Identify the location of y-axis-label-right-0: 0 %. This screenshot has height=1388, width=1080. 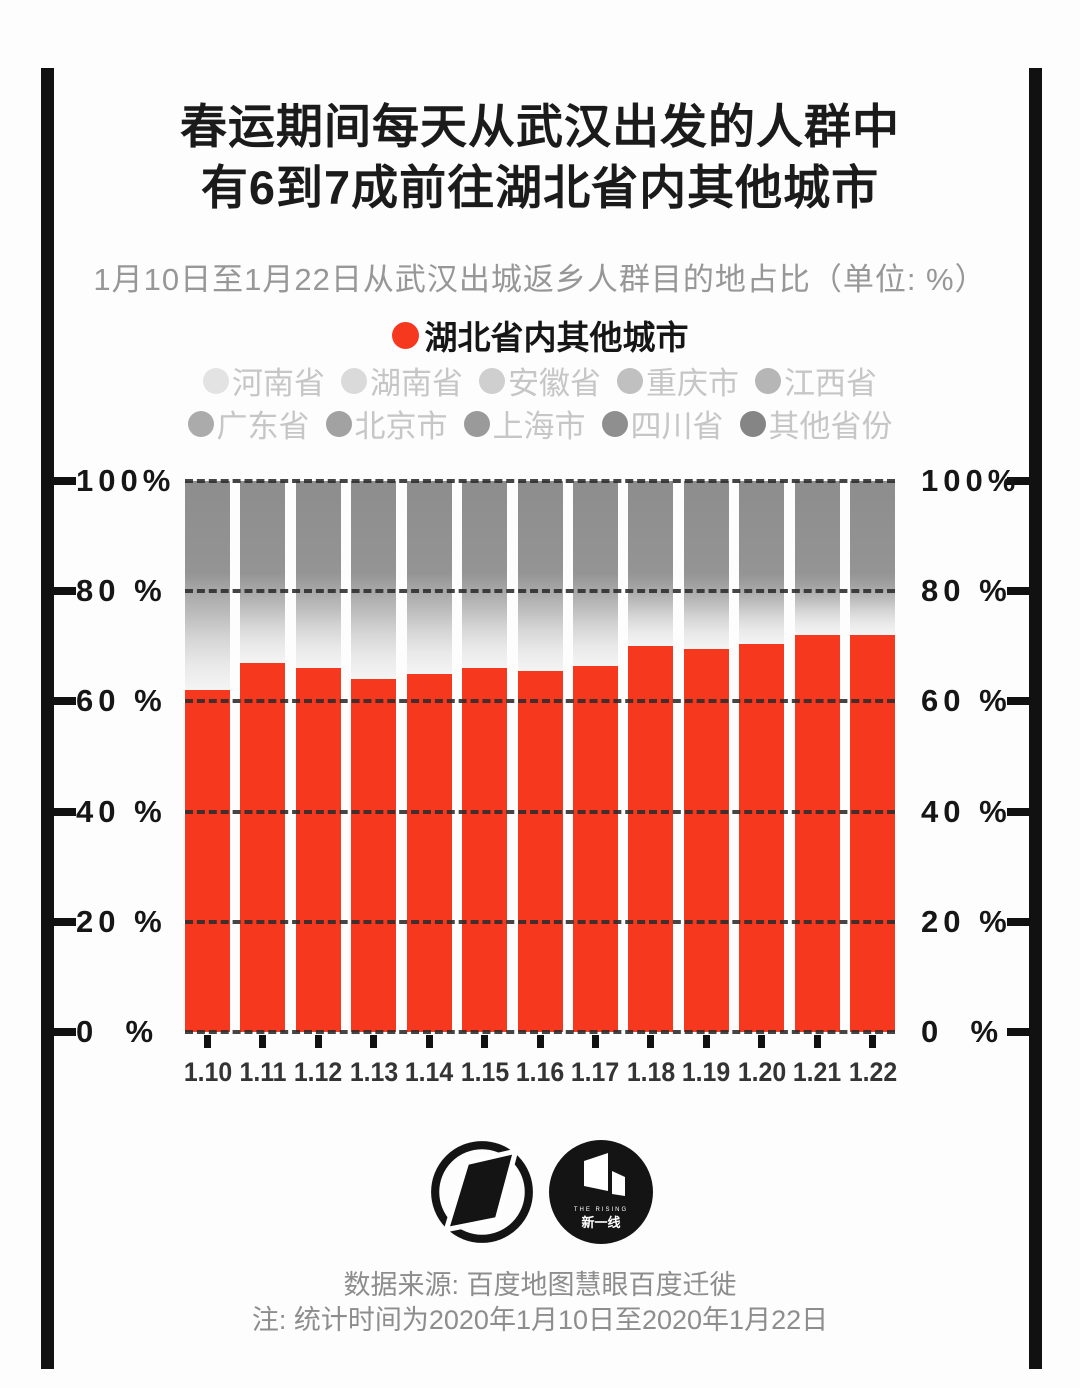
(962, 1031).